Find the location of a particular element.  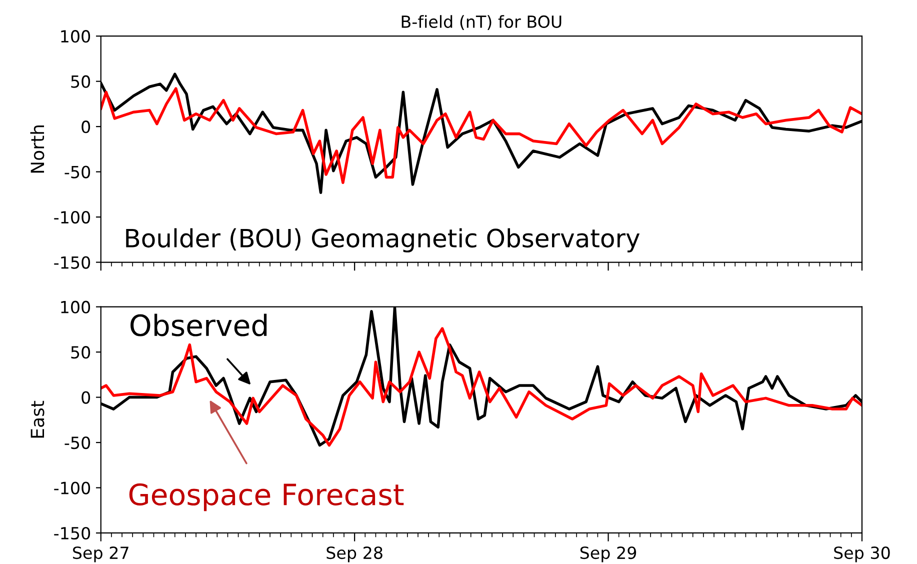

x-tick-label: Sep 27 is located at coordinates (100, 554).